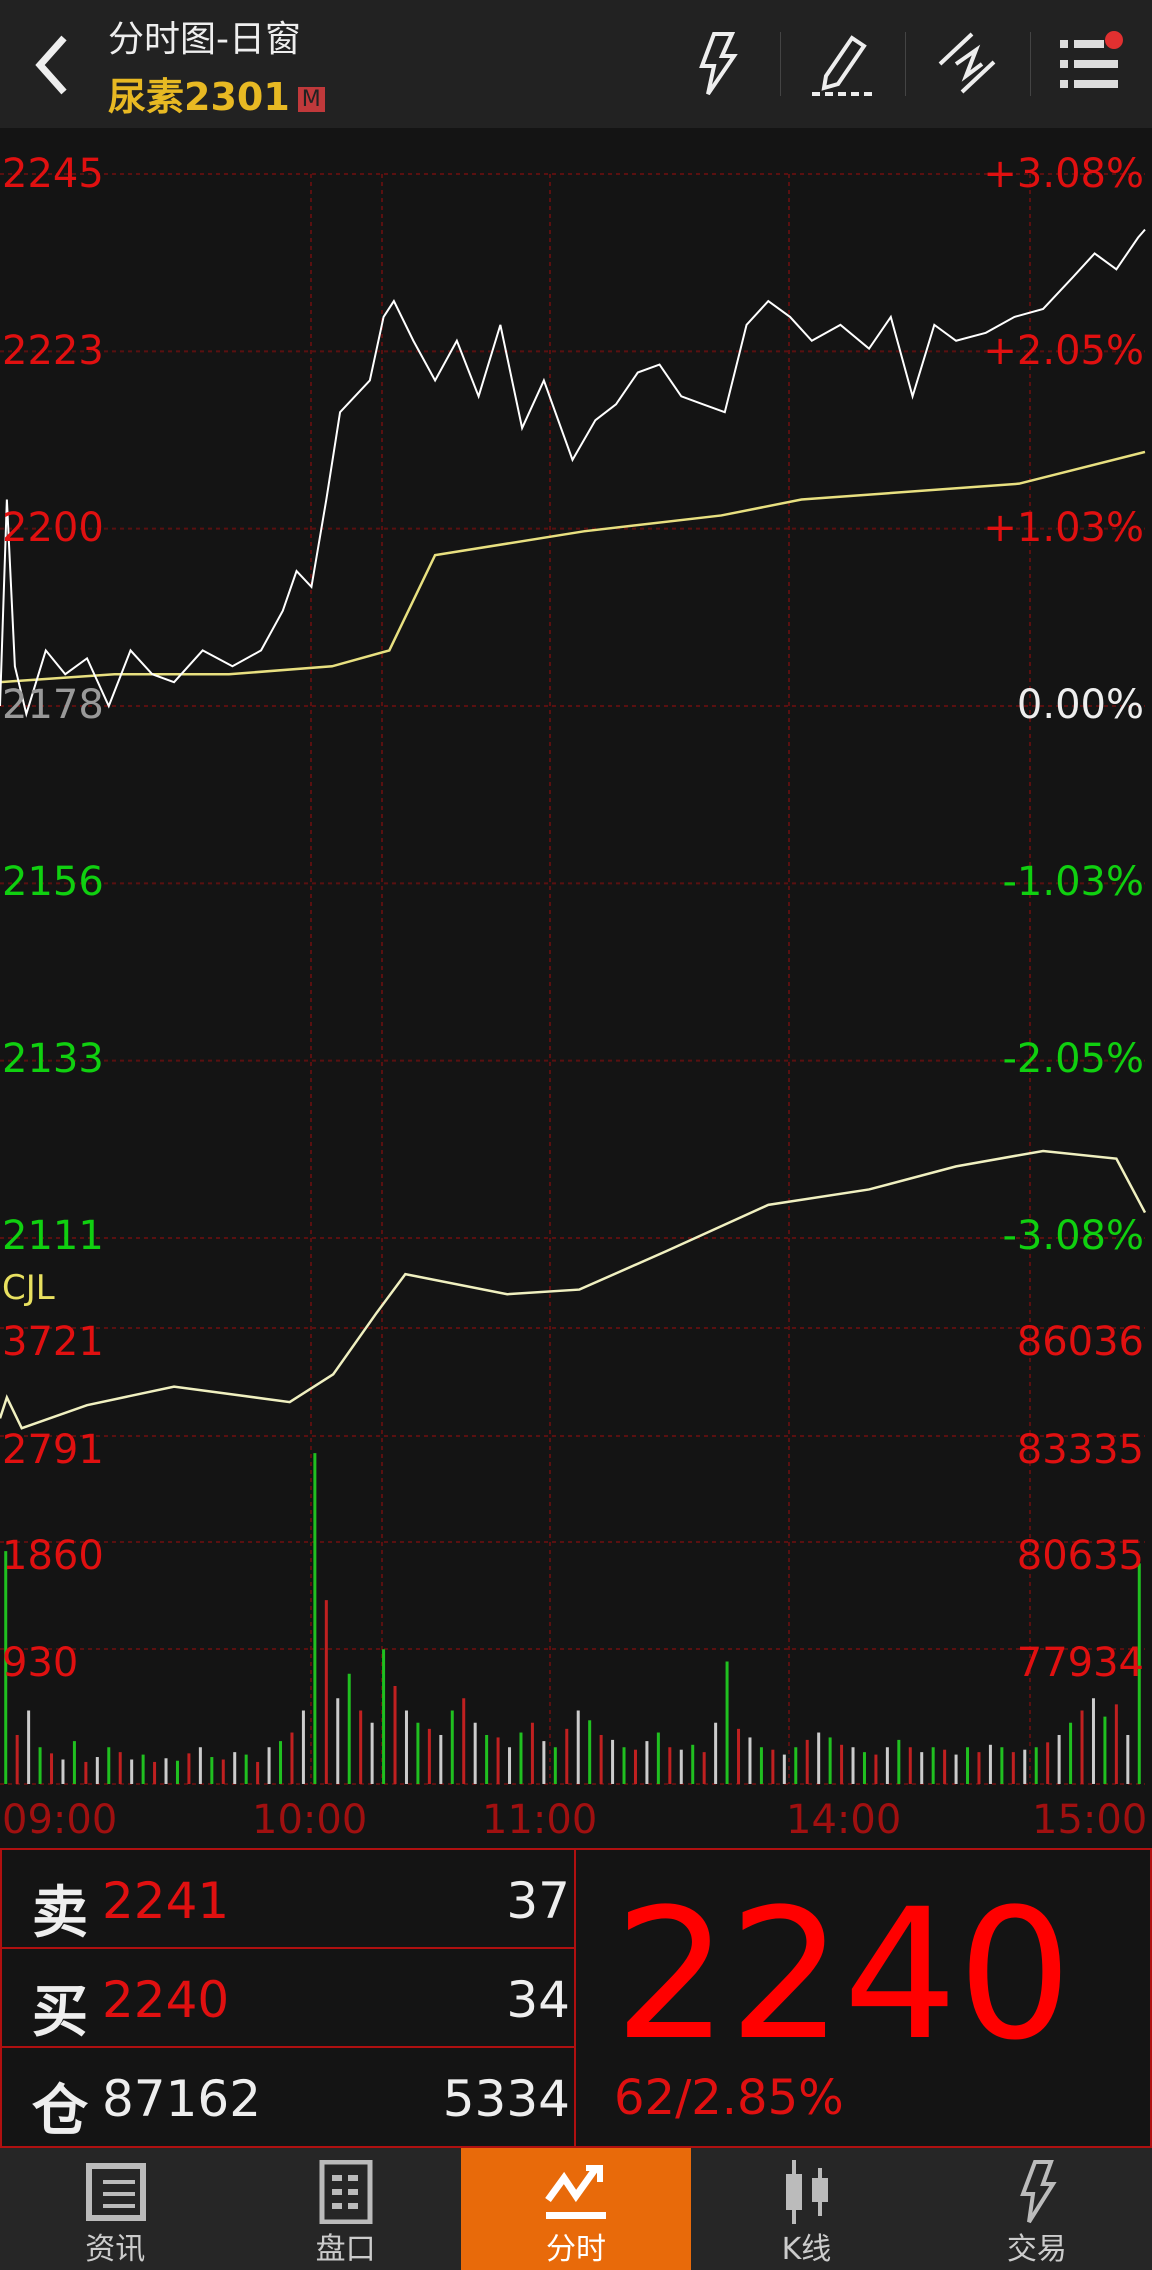 This screenshot has height=2270, width=1152. I want to click on main-contract-badge: M, so click(311, 99).